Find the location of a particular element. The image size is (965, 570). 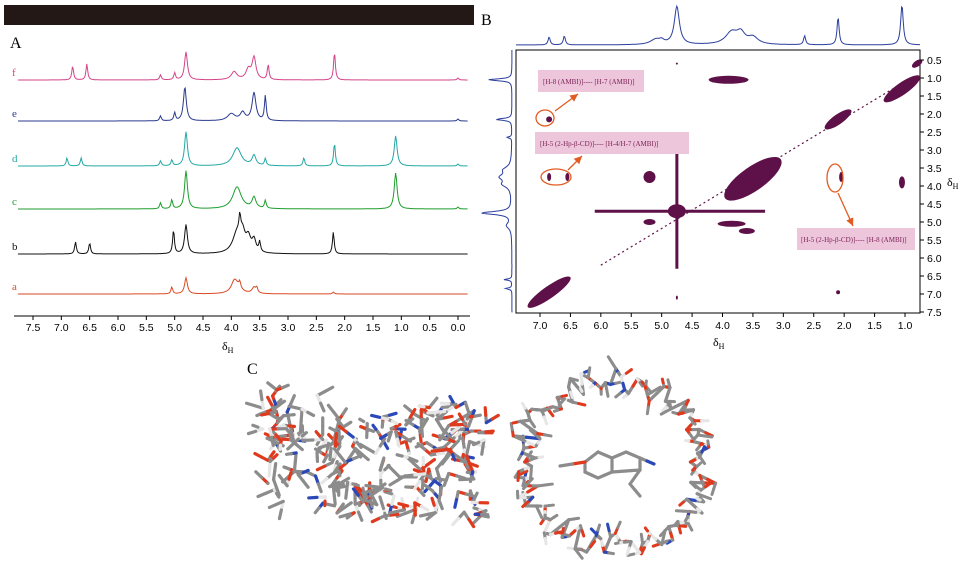

panel-b-left-projection is located at coordinates (497, 181).